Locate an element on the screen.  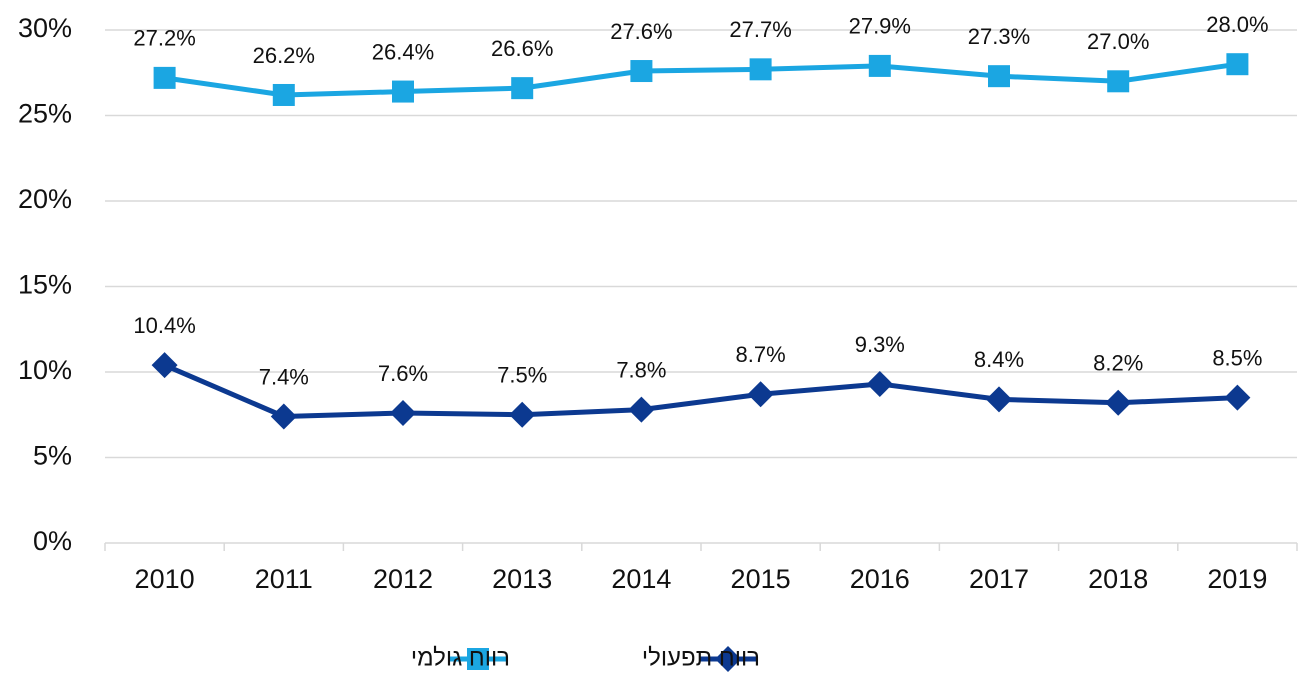
data-label: 26.2% is located at coordinates (284, 55).